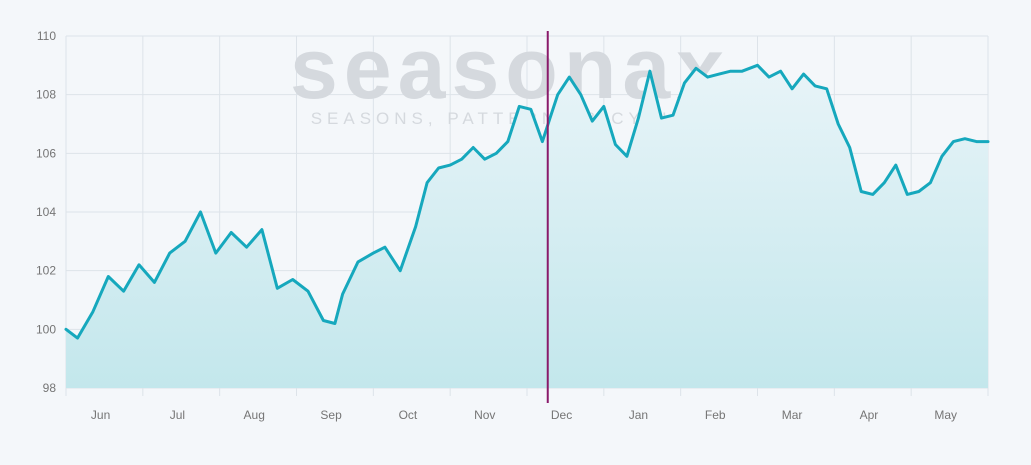 This screenshot has height=465, width=1031. Describe the element at coordinates (715, 415) in the screenshot. I see `x-tick-label: Feb` at that location.